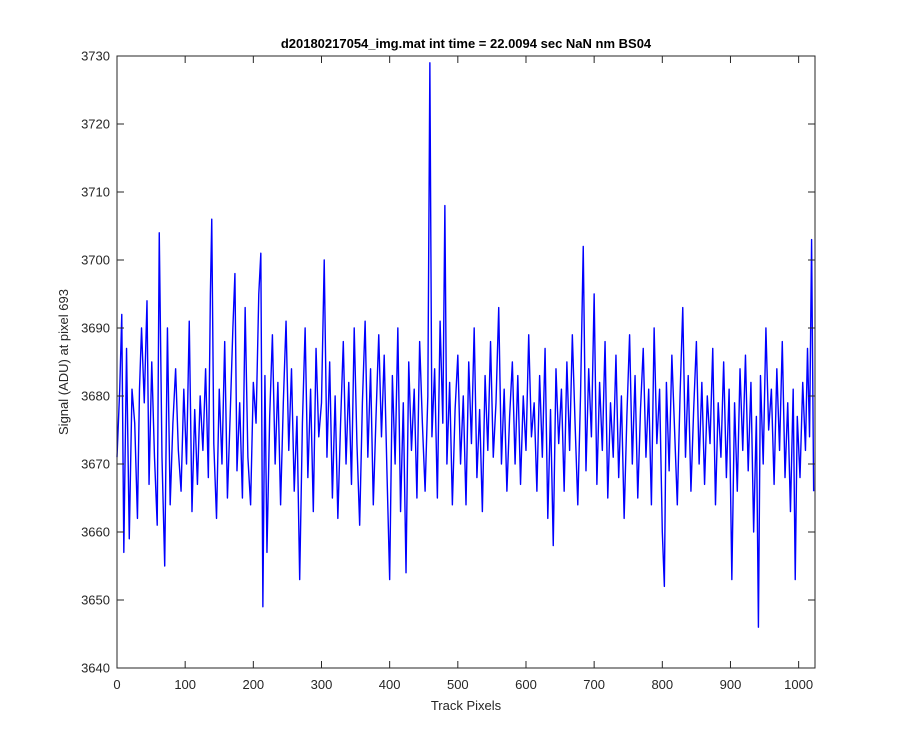 The image size is (900, 750). What do you see at coordinates (95, 668) in the screenshot?
I see `y-tick-label: 3640` at bounding box center [95, 668].